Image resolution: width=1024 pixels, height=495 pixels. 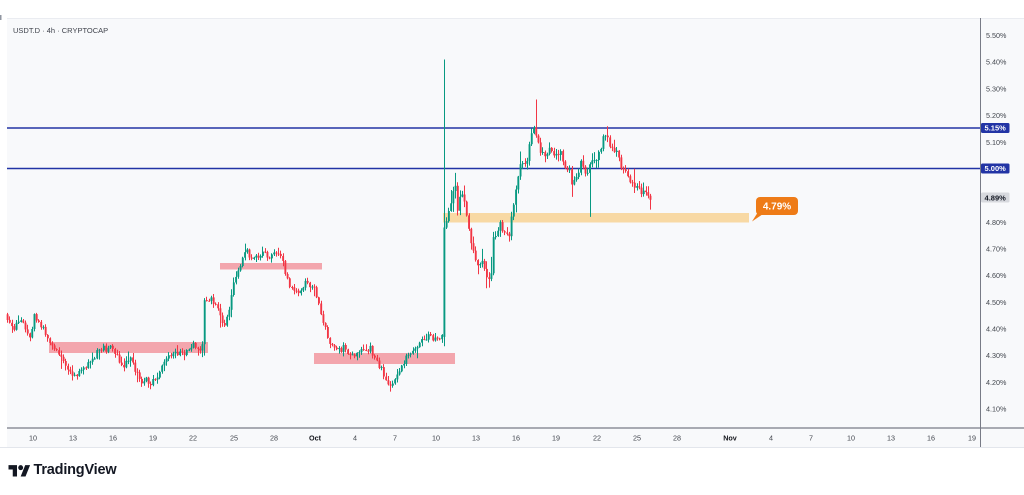 What do you see at coordinates (996, 329) in the screenshot?
I see `svg-text: 4.40%` at bounding box center [996, 329].